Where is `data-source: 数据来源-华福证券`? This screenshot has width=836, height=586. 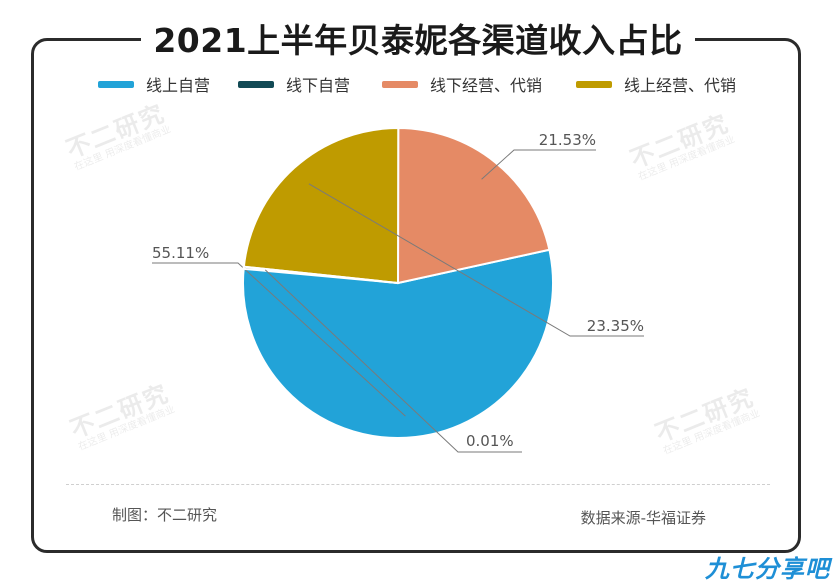 data-source: 数据来源-华福证券 is located at coordinates (643, 518).